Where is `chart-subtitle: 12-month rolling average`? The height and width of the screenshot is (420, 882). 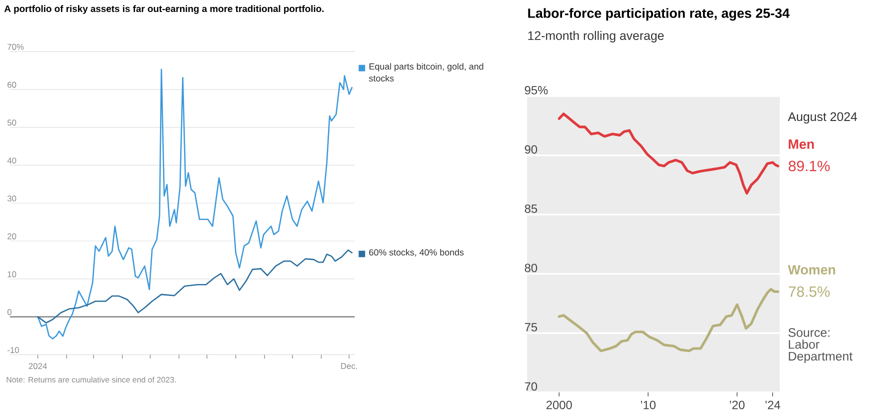
chart-subtitle: 12-month rolling average is located at coordinates (596, 36).